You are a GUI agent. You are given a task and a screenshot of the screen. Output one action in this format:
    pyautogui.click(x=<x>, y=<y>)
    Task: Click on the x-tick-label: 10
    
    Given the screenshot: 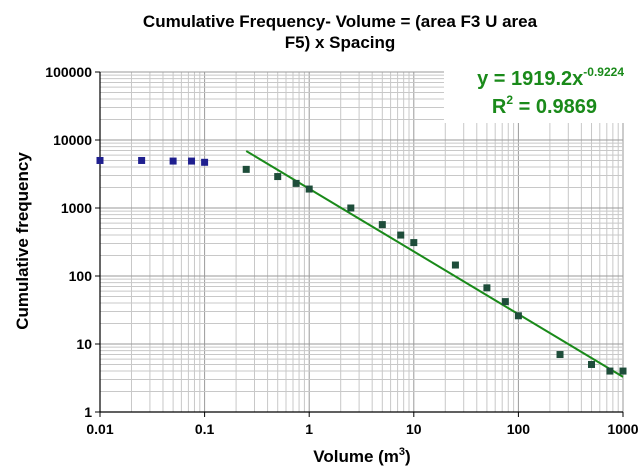 What is the action you would take?
    pyautogui.click(x=414, y=429)
    